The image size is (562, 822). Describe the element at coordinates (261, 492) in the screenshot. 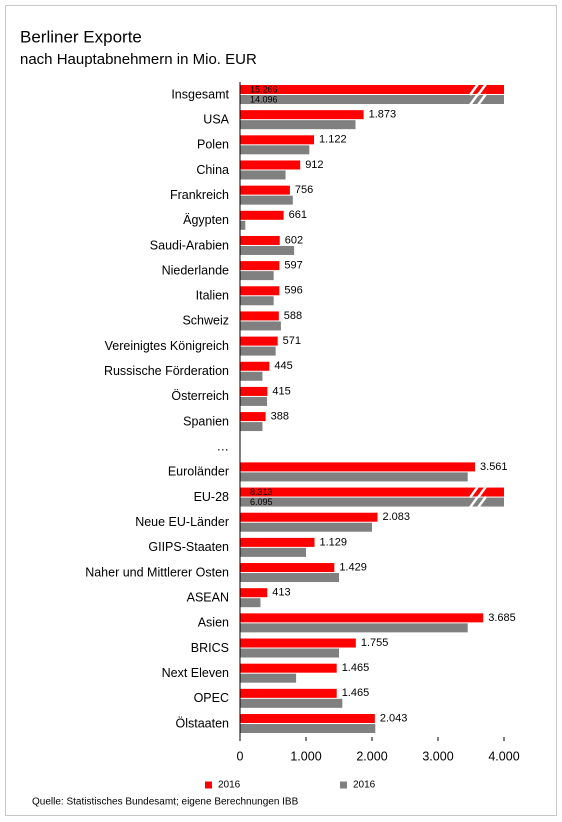

I see `data-label: 8.313` at that location.